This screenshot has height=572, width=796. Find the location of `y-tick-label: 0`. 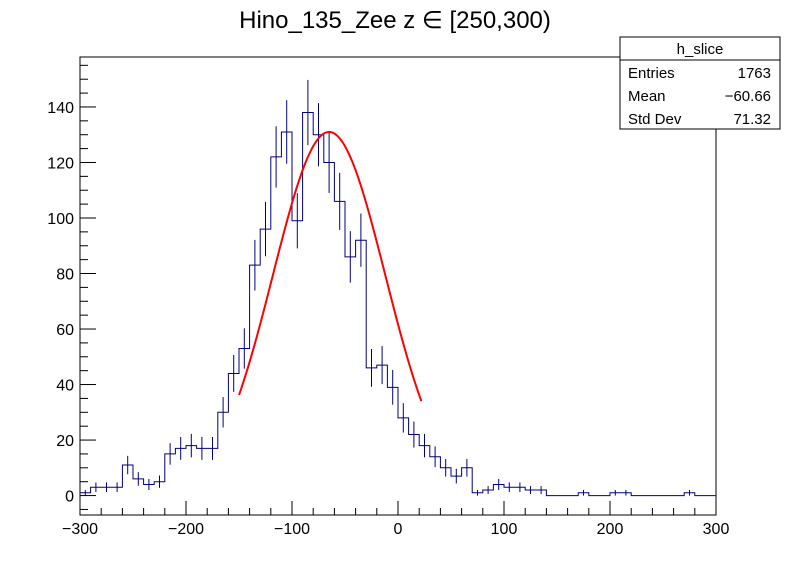

y-tick-label: 0 is located at coordinates (69, 497).